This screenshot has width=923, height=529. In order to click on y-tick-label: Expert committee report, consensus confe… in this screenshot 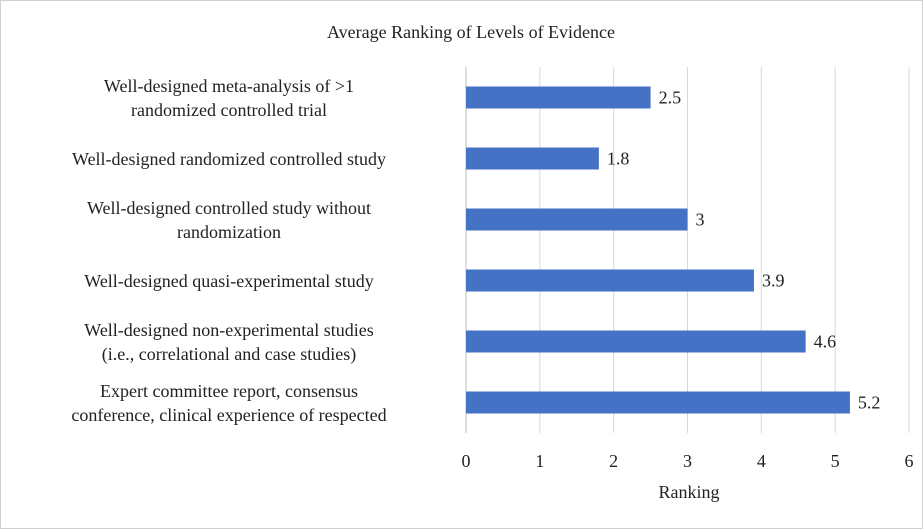, I will do `click(229, 402)`.